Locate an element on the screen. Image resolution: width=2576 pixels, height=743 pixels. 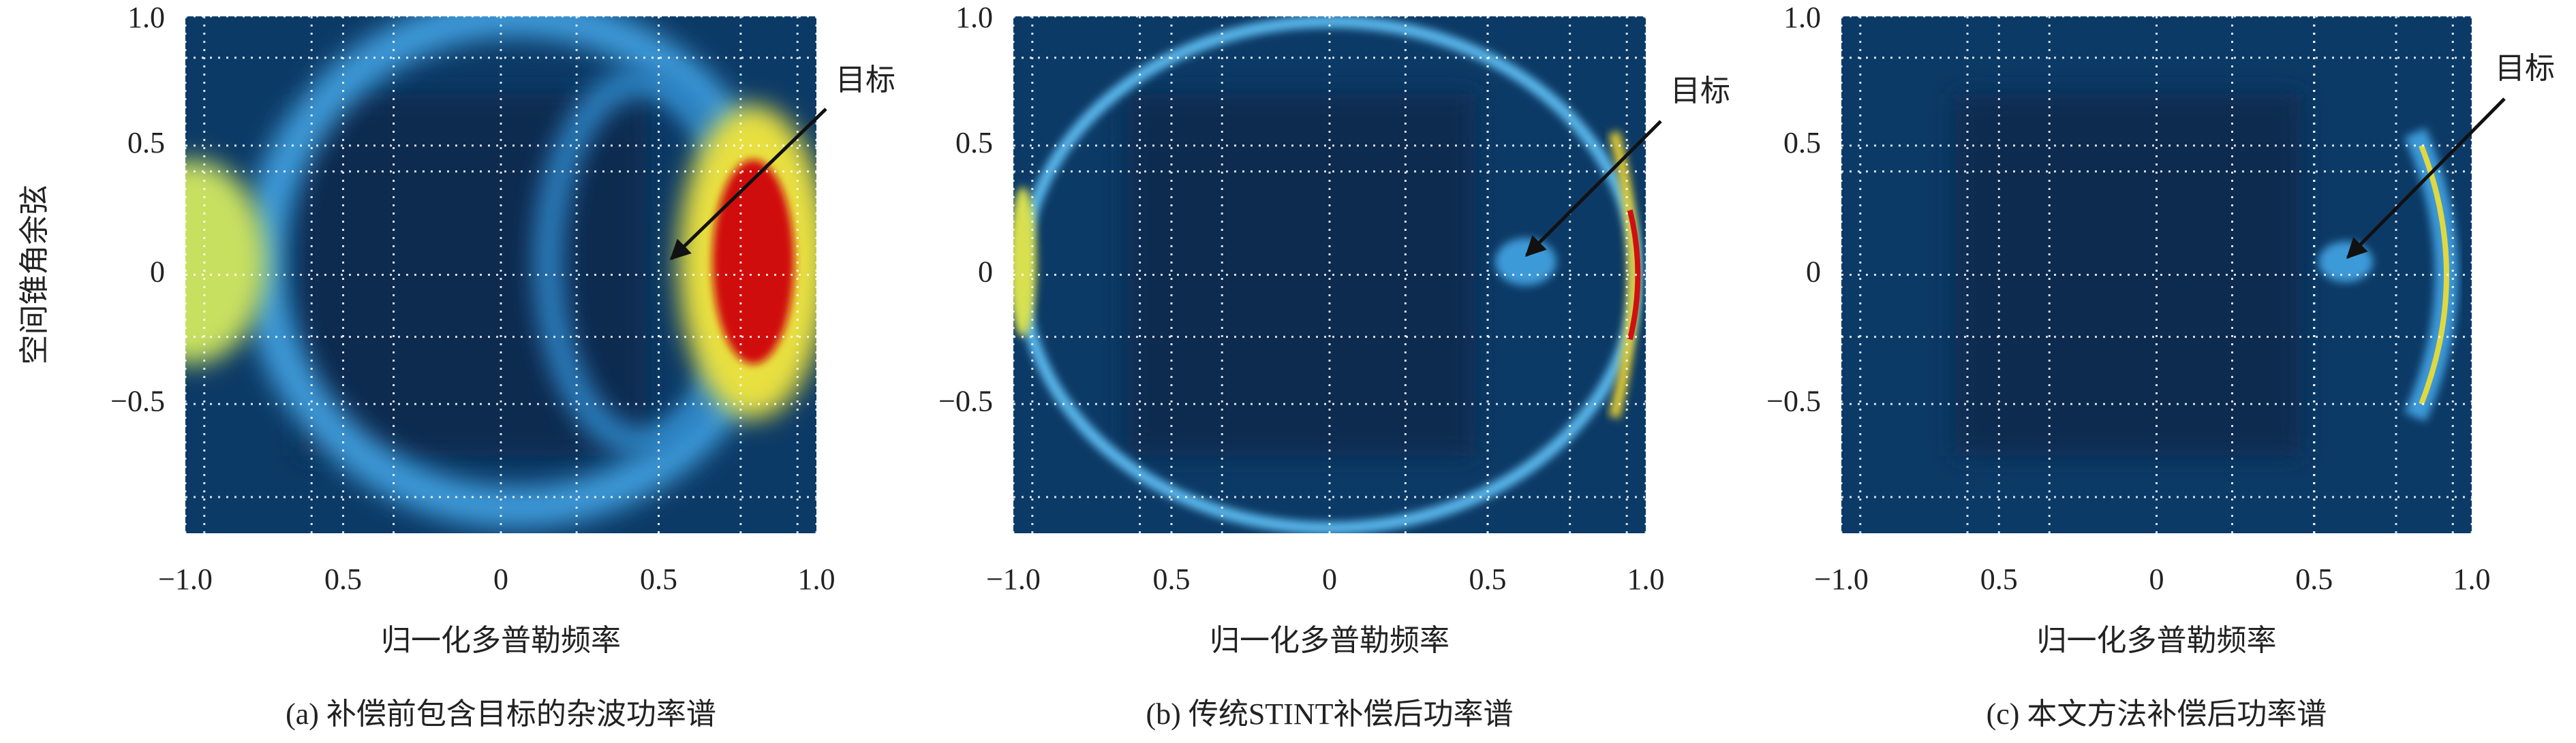
caption: (a) 补偿前包含目标的杂波功率谱 is located at coordinates (501, 714).